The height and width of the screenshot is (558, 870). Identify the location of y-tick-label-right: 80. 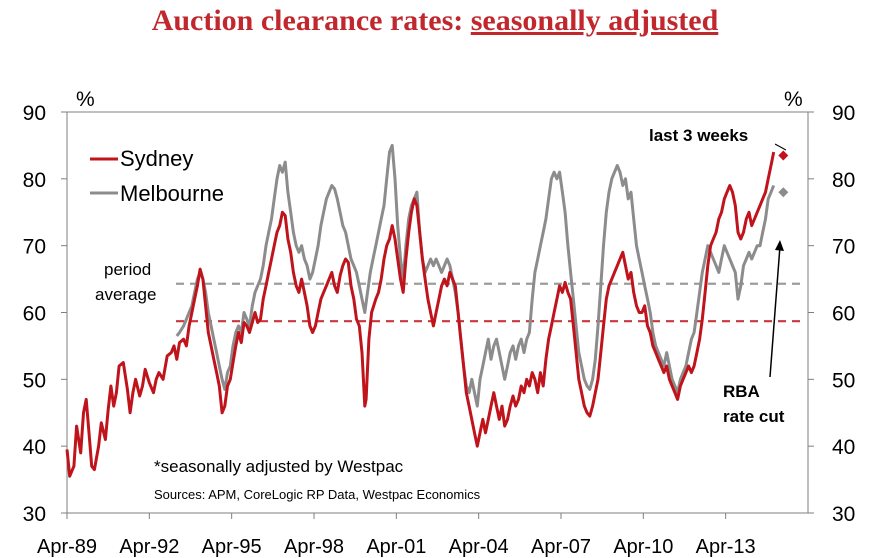
(843, 180).